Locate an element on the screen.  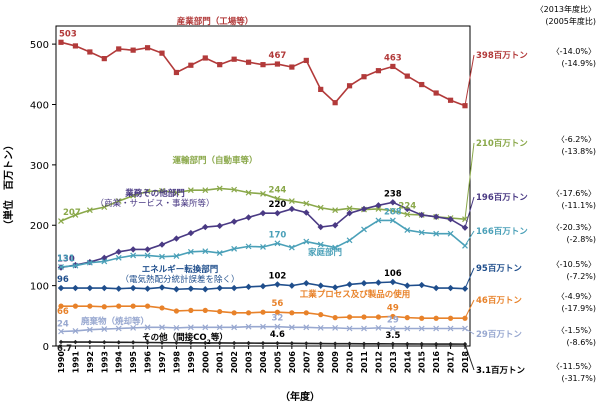
x-tick-label: 1999 is located at coordinates (191, 362).